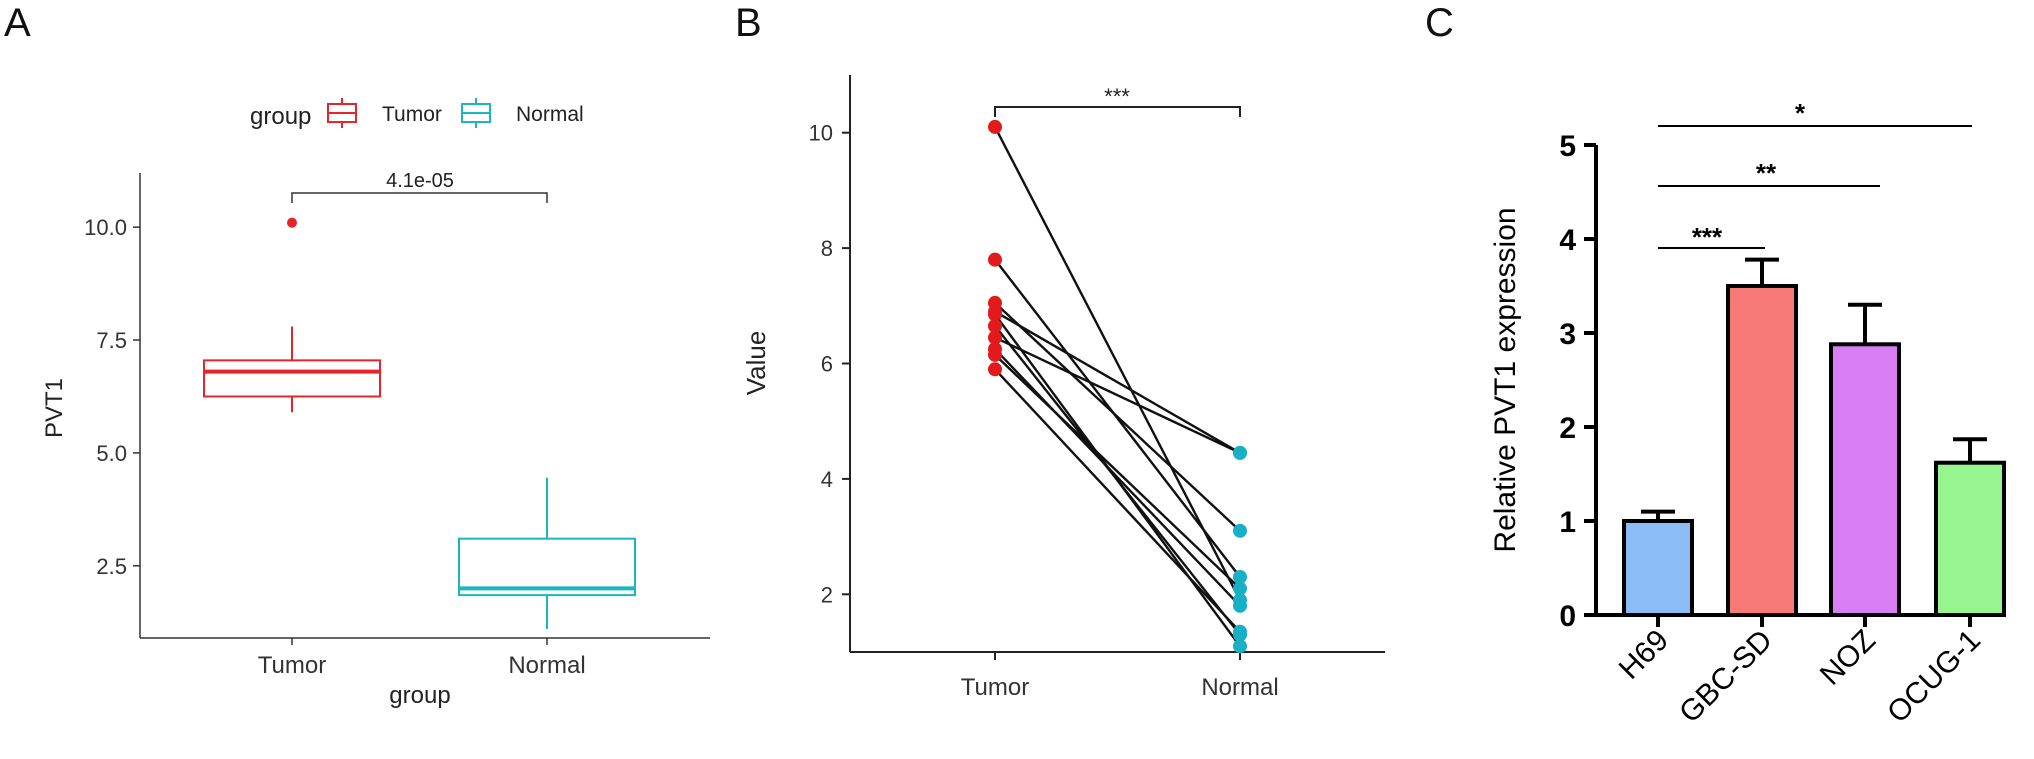 The image size is (2034, 759). Describe the element at coordinates (1117, 96) in the screenshot. I see `panel-b-significance: ***` at that location.